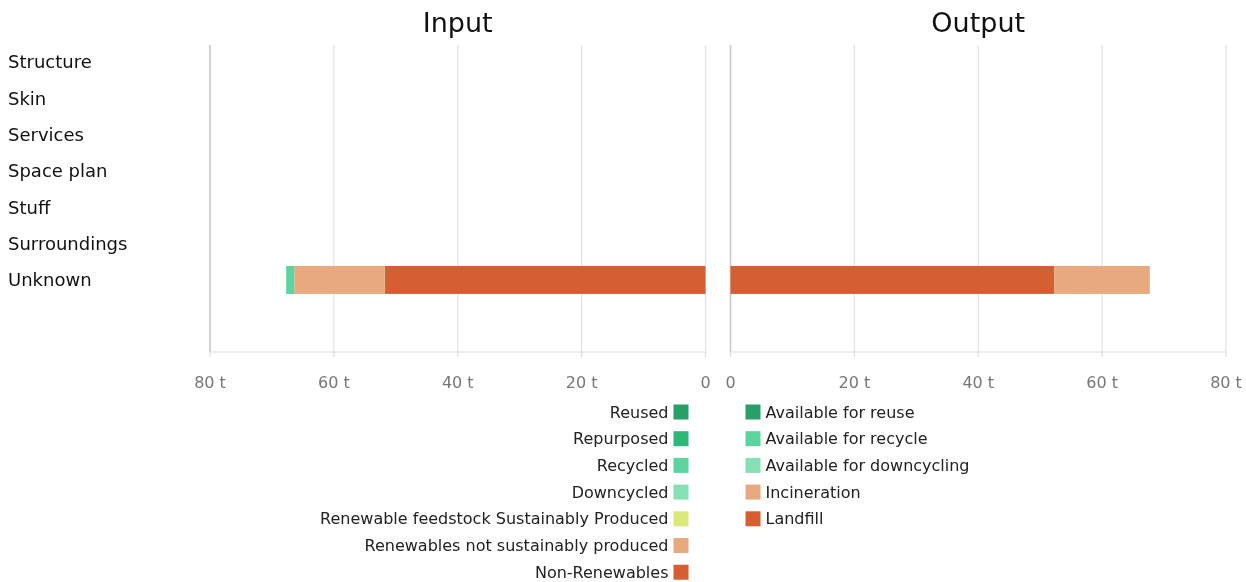 This screenshot has width=1246, height=582. What do you see at coordinates (846, 439) in the screenshot?
I see `legend-label: Available for recycle` at bounding box center [846, 439].